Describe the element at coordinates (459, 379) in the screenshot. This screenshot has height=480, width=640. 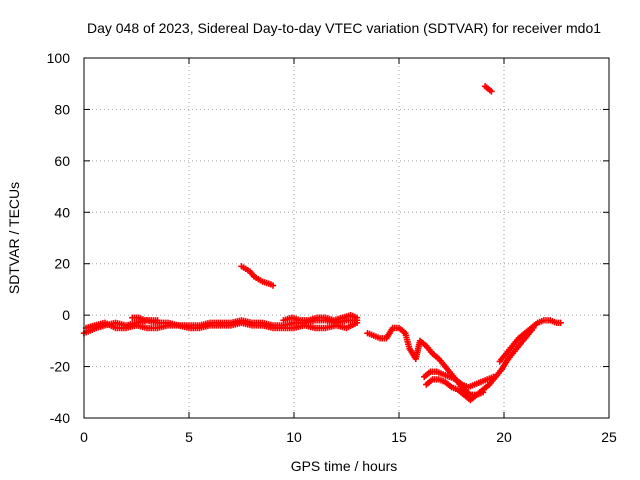
I see `series-descent-b` at that location.